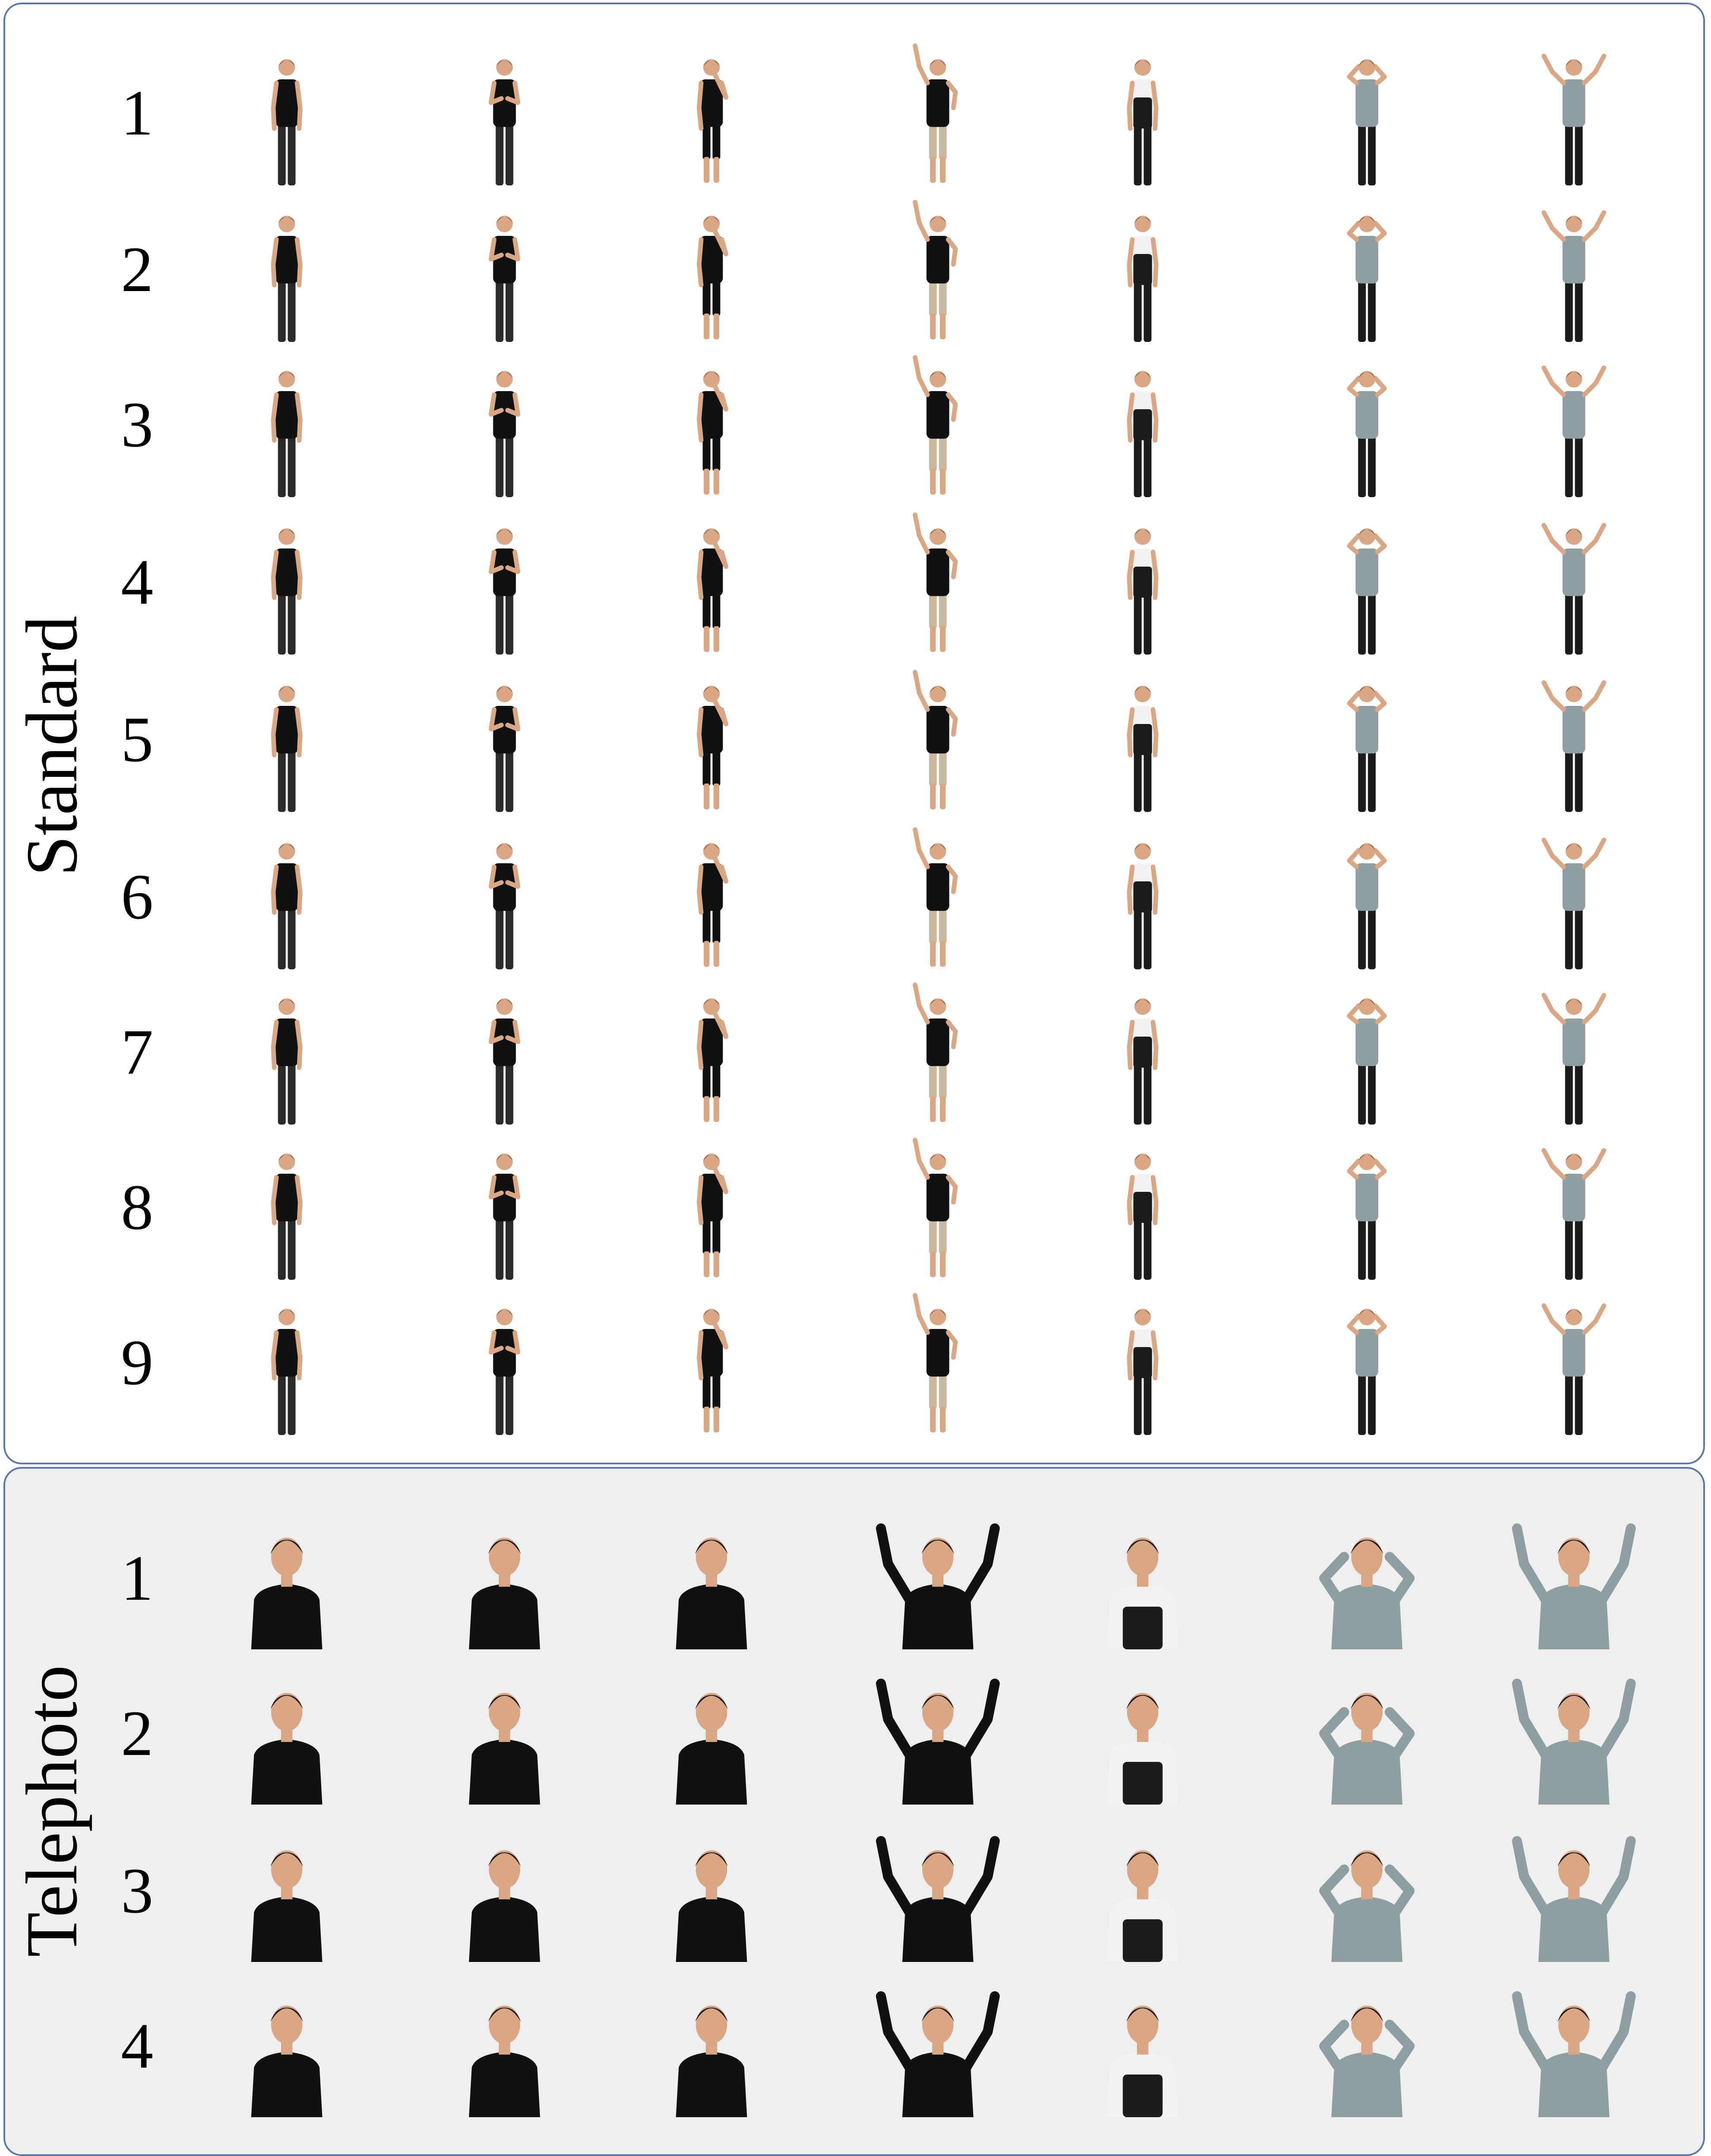 The image size is (1711, 2156). Describe the element at coordinates (137, 269) in the screenshot. I see `standard-row-number: 2` at that location.